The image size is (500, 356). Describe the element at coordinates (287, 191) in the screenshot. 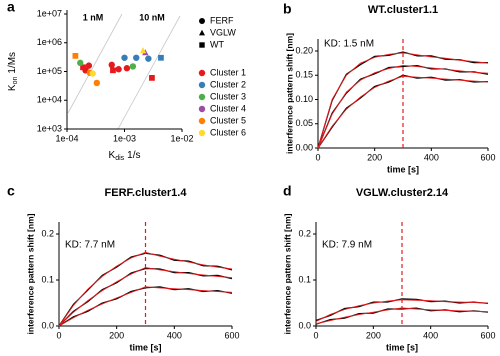

I see `panel-letter: d` at that location.